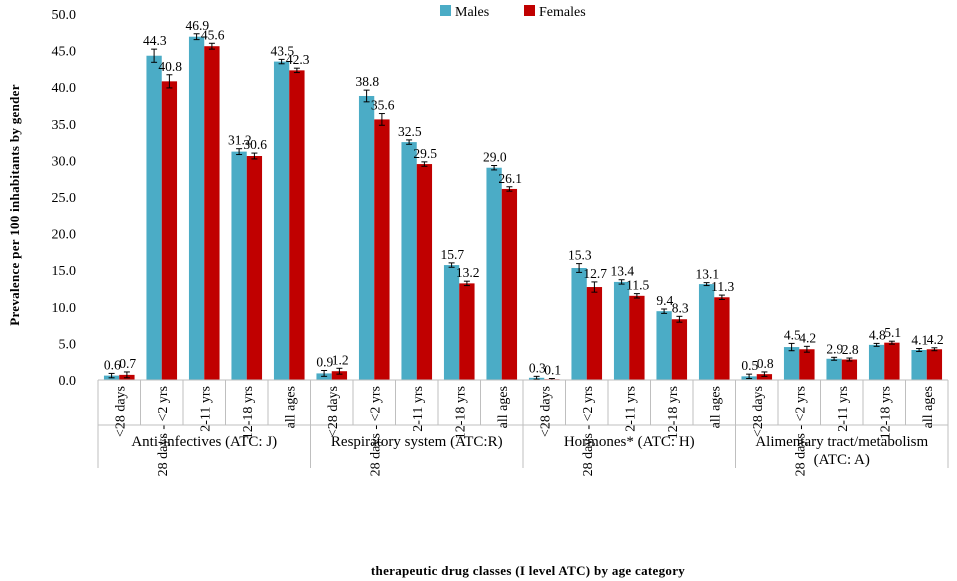  Describe the element at coordinates (468, 272) in the screenshot. I see `female-value-label: 13.2` at that location.